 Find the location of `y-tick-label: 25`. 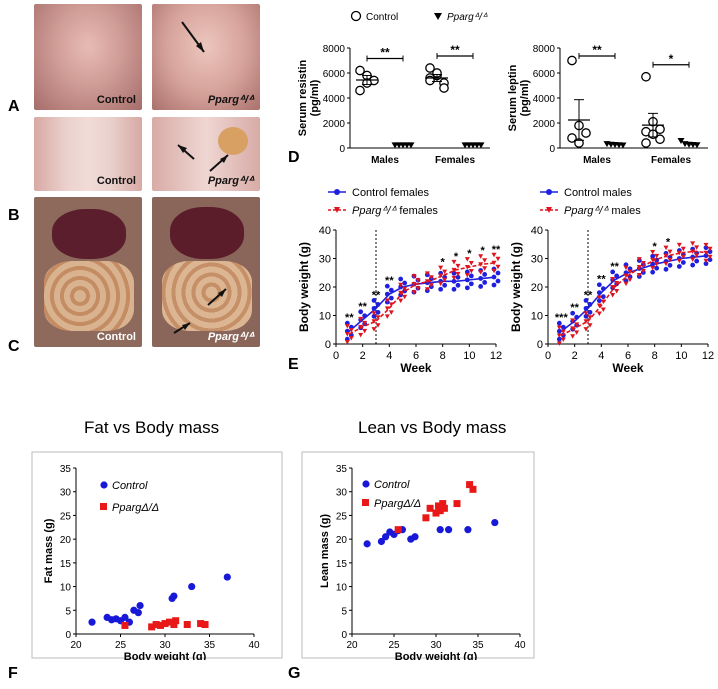

y-tick-label: 25 is located at coordinates (66, 516).